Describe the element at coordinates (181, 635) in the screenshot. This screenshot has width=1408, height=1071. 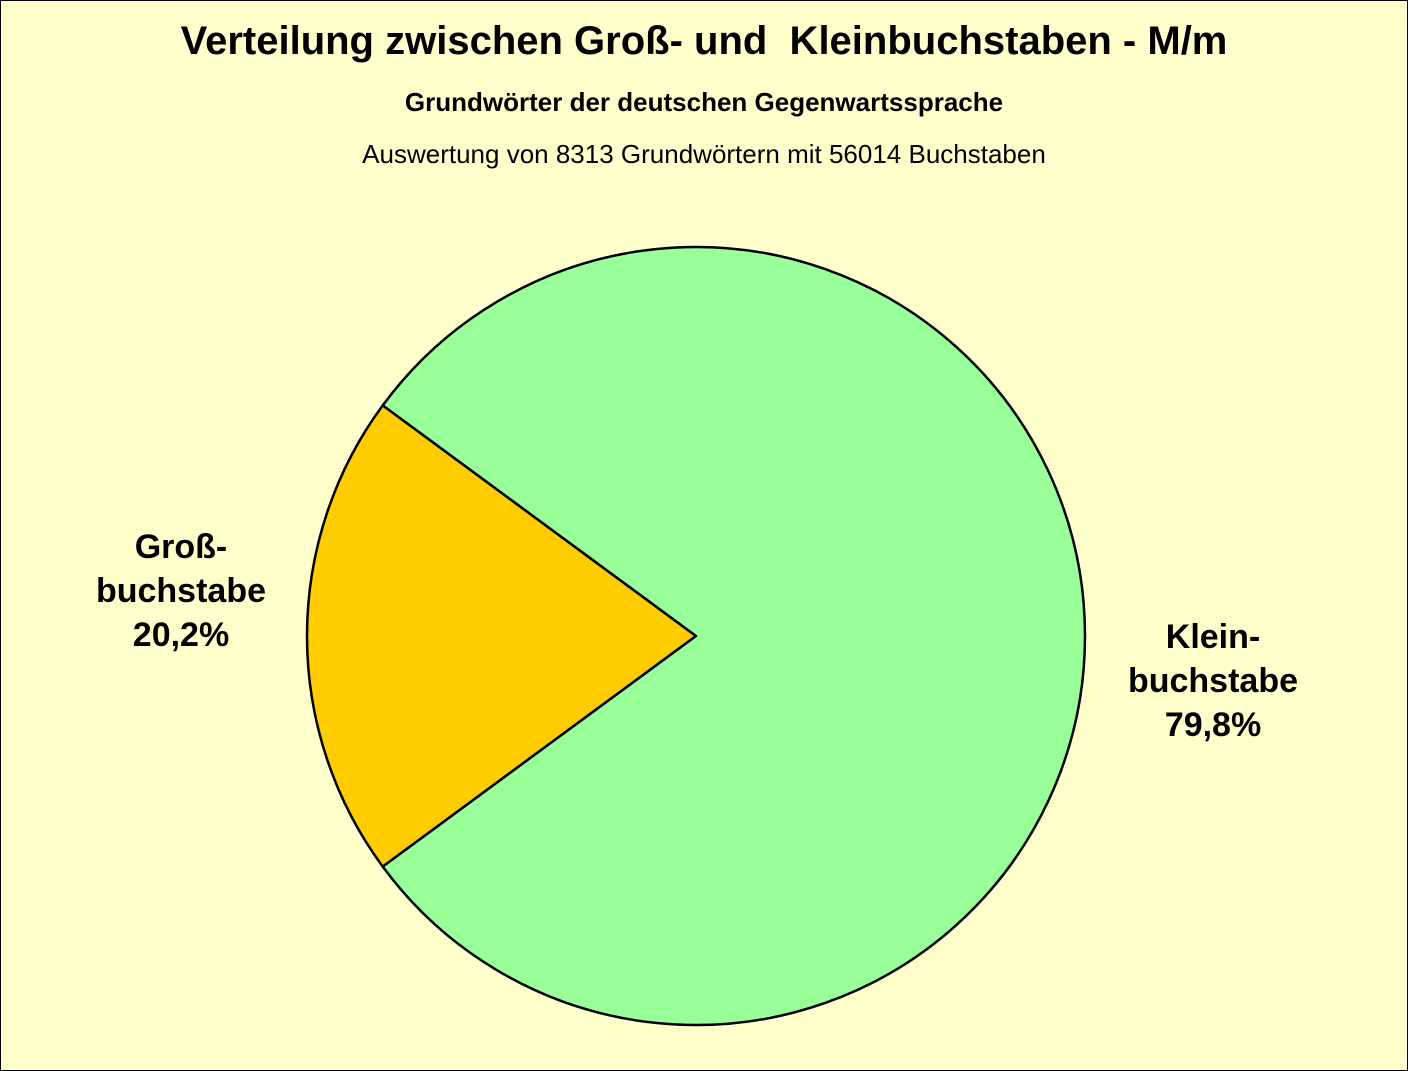
I see `slice-value-label: 20,2%` at that location.